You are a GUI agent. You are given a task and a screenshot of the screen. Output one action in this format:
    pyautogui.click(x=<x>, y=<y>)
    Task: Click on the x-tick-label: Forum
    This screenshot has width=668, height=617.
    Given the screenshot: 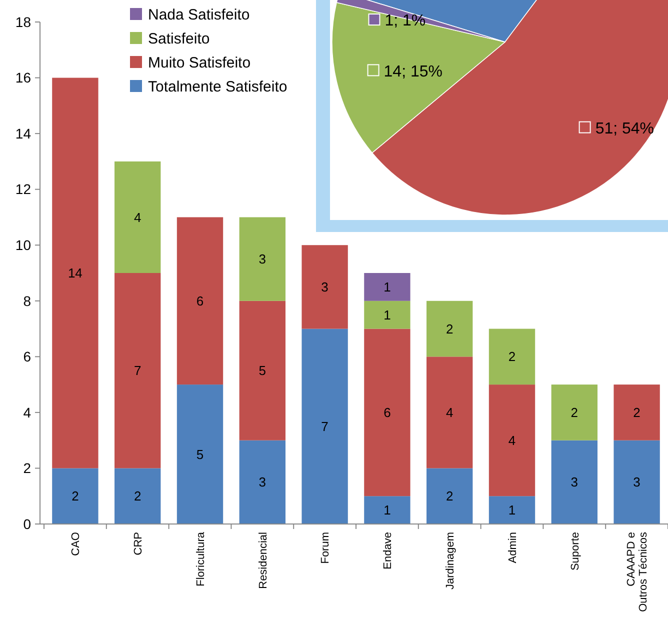 What is the action you would take?
    pyautogui.click(x=326, y=548)
    